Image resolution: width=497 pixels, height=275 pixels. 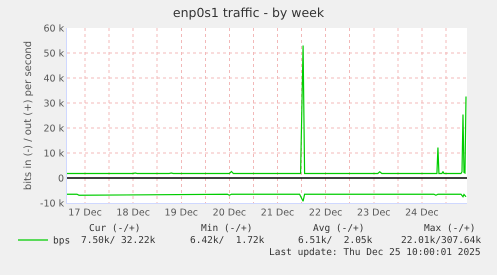 What do you see at coordinates (54, 128) in the screenshot?
I see `y-tick-label: 20 k` at bounding box center [54, 128].